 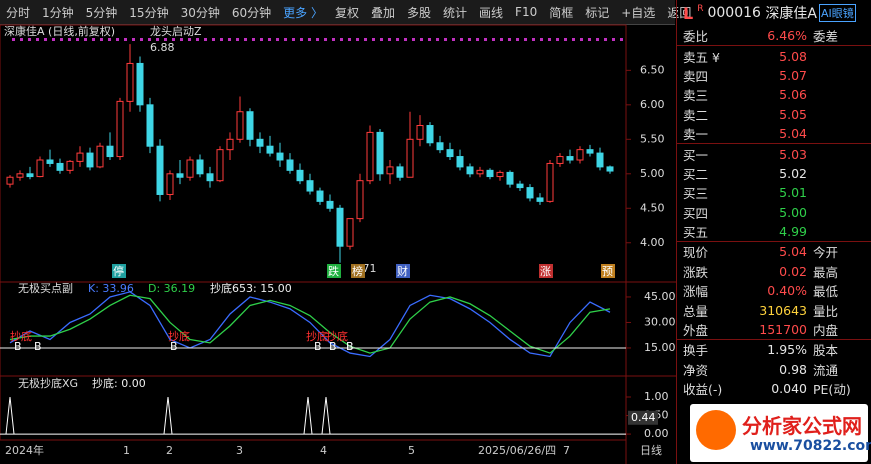 I want to click on y-tick-label: 30.00, so click(x=660, y=321).